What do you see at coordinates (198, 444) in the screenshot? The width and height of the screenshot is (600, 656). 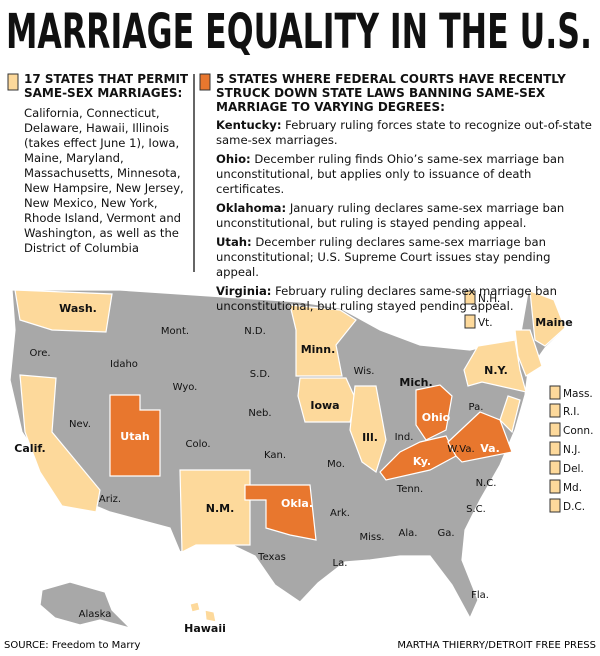 I see `state-label: Colo.` at bounding box center [198, 444].